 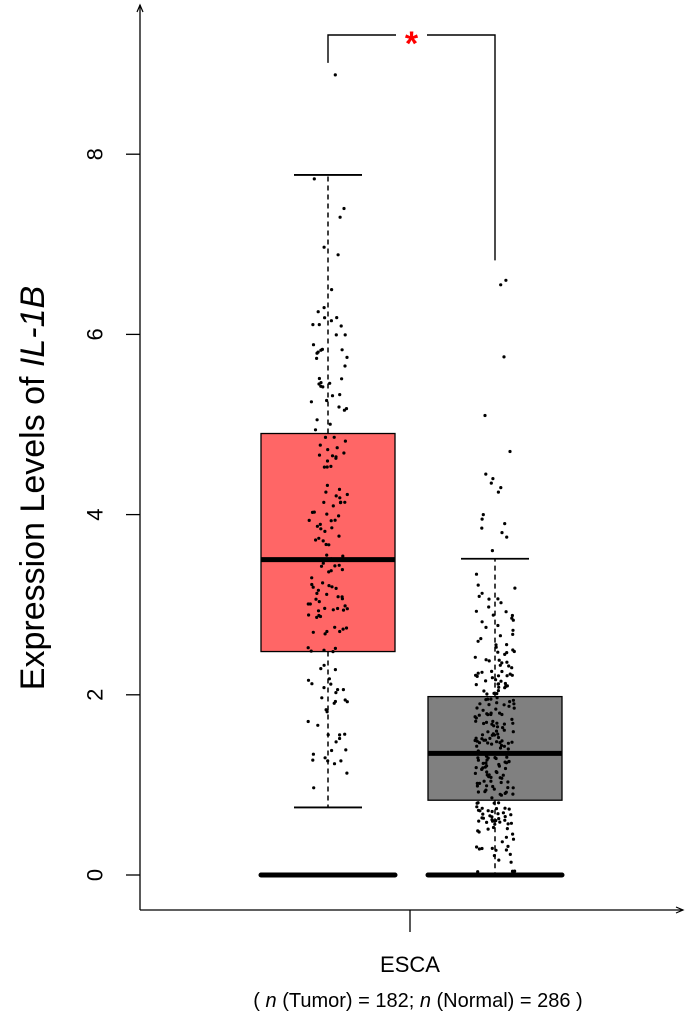 I want to click on y-tick-label: 8, so click(x=95, y=154).